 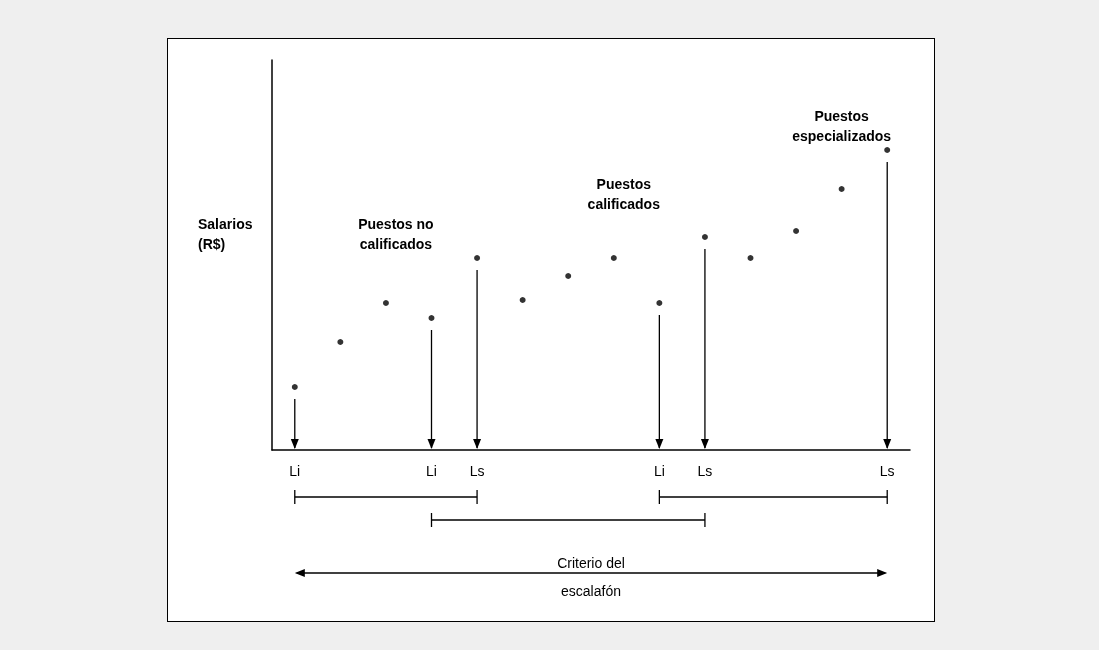 What do you see at coordinates (225, 234) in the screenshot?
I see `y-axis-title: Salarios (R$)` at bounding box center [225, 234].